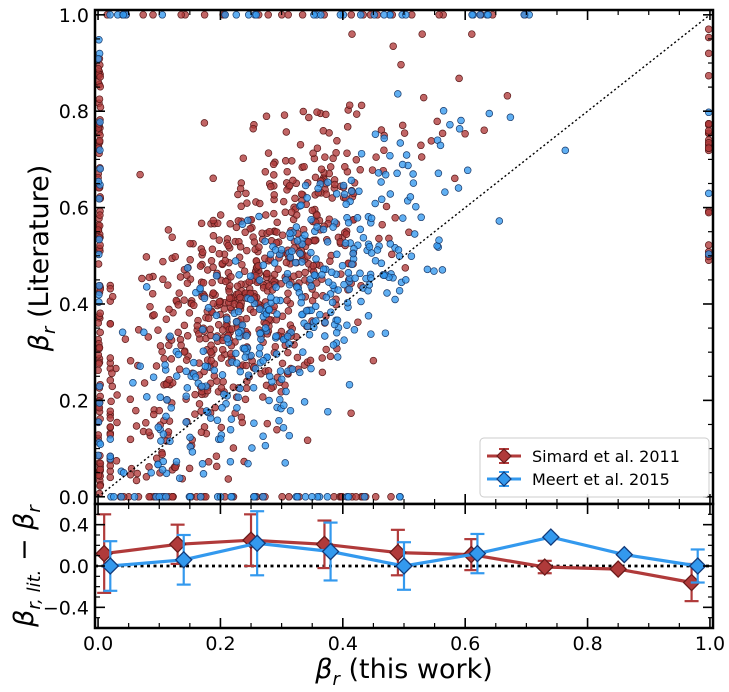  I want to click on x-axis-label: βr (this work), so click(403, 672).